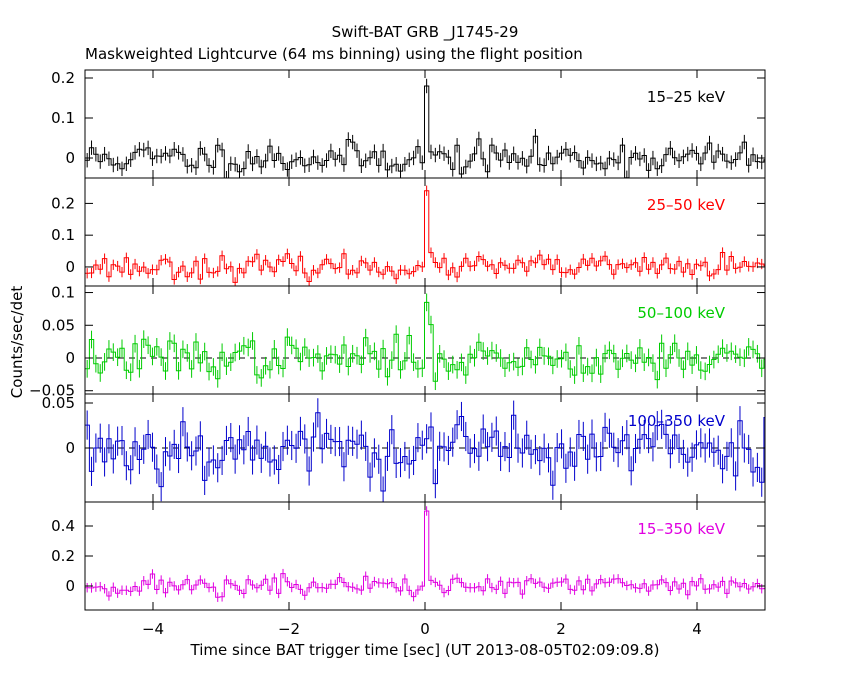 The width and height of the screenshot is (850, 684). What do you see at coordinates (425, 32) in the screenshot?
I see `chart-title: Swift-BAT GRB _J1745-29` at bounding box center [425, 32].